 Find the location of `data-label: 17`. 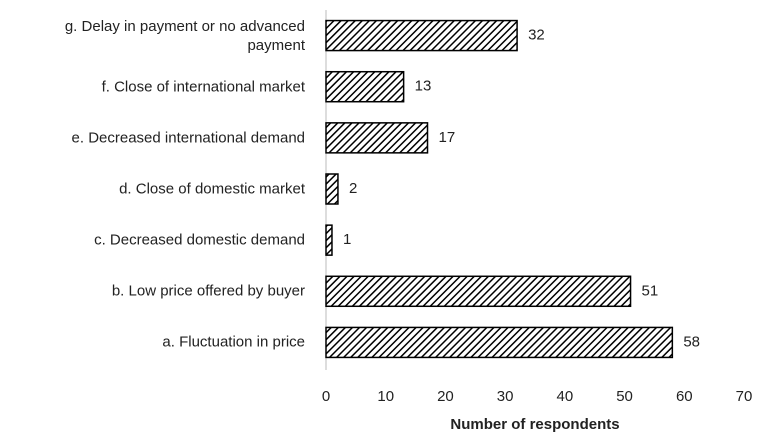

data-label: 17 is located at coordinates (447, 137).